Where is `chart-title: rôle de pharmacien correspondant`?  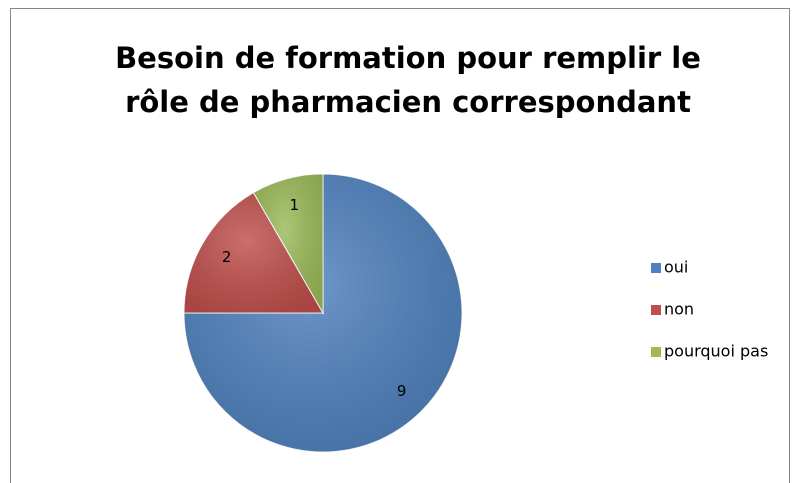
chart-title: rôle de pharmacien correspondant is located at coordinates (408, 102).